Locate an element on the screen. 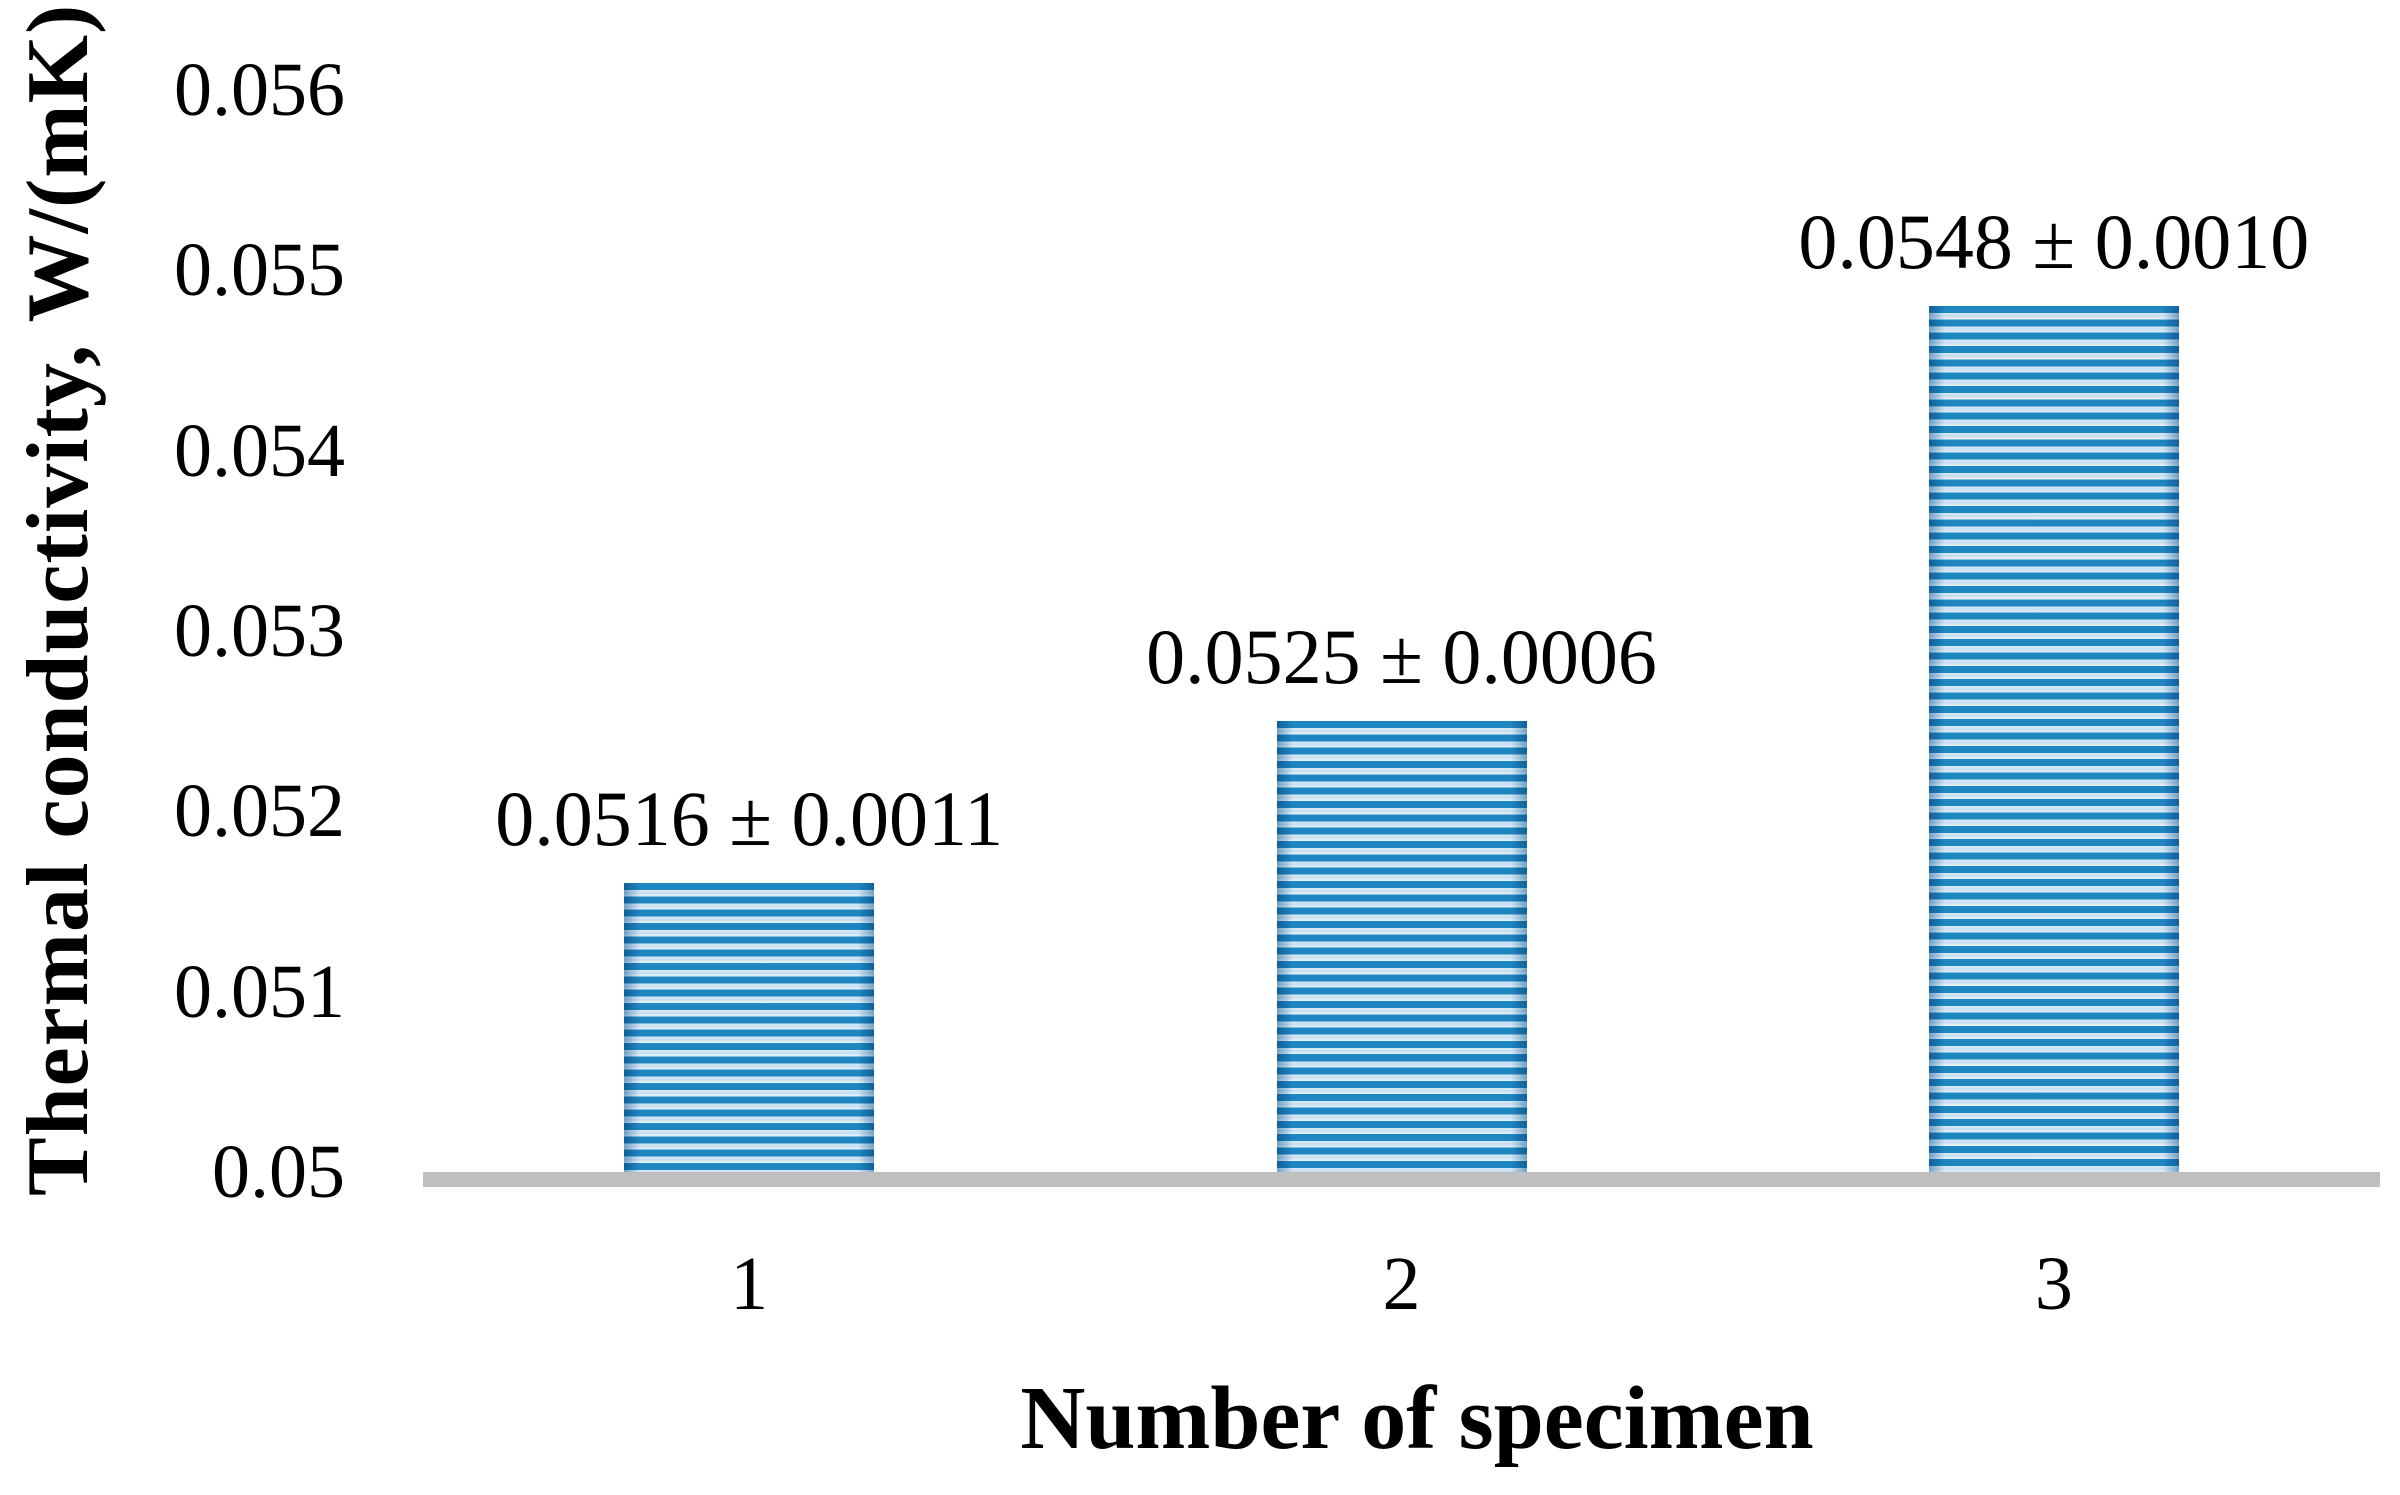 The image size is (2400, 1495). x-tick-label-1: 1 is located at coordinates (749, 1284).